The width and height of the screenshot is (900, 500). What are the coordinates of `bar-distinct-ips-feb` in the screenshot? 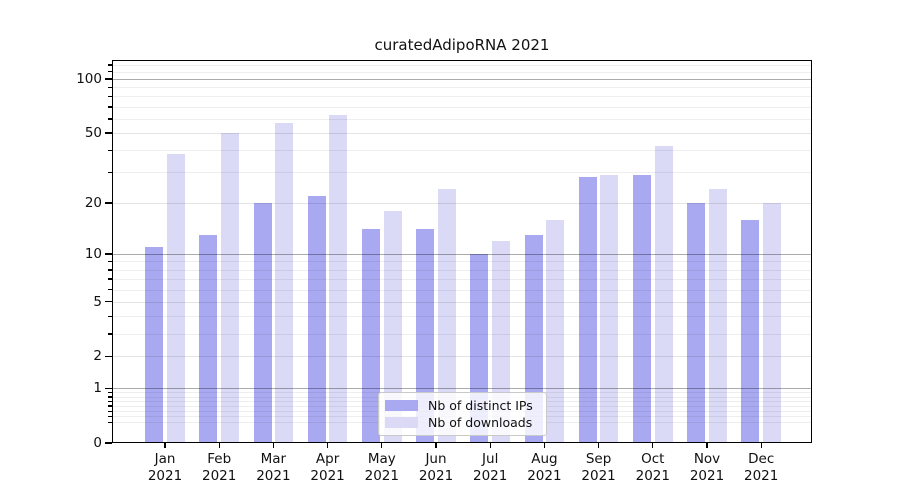 It's located at (208, 338).